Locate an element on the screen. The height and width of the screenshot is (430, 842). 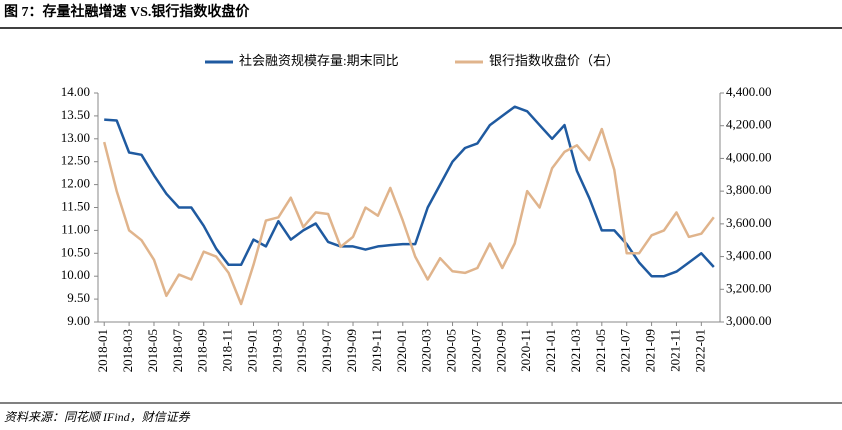
x-tick-label: 2020-03 is located at coordinates (426, 350).